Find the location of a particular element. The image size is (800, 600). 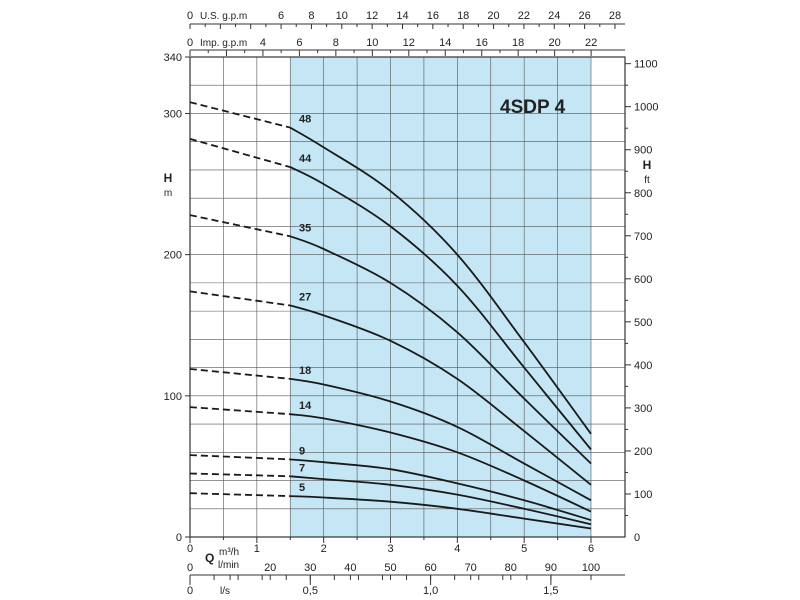

bottom-axis-lmin-unit: l/min is located at coordinates (228, 565).